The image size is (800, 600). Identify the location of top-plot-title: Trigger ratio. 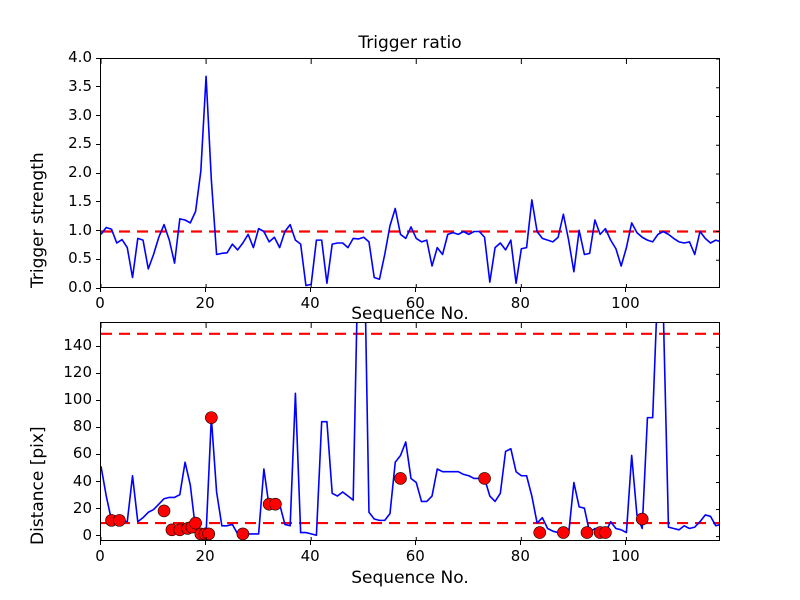
(410, 43).